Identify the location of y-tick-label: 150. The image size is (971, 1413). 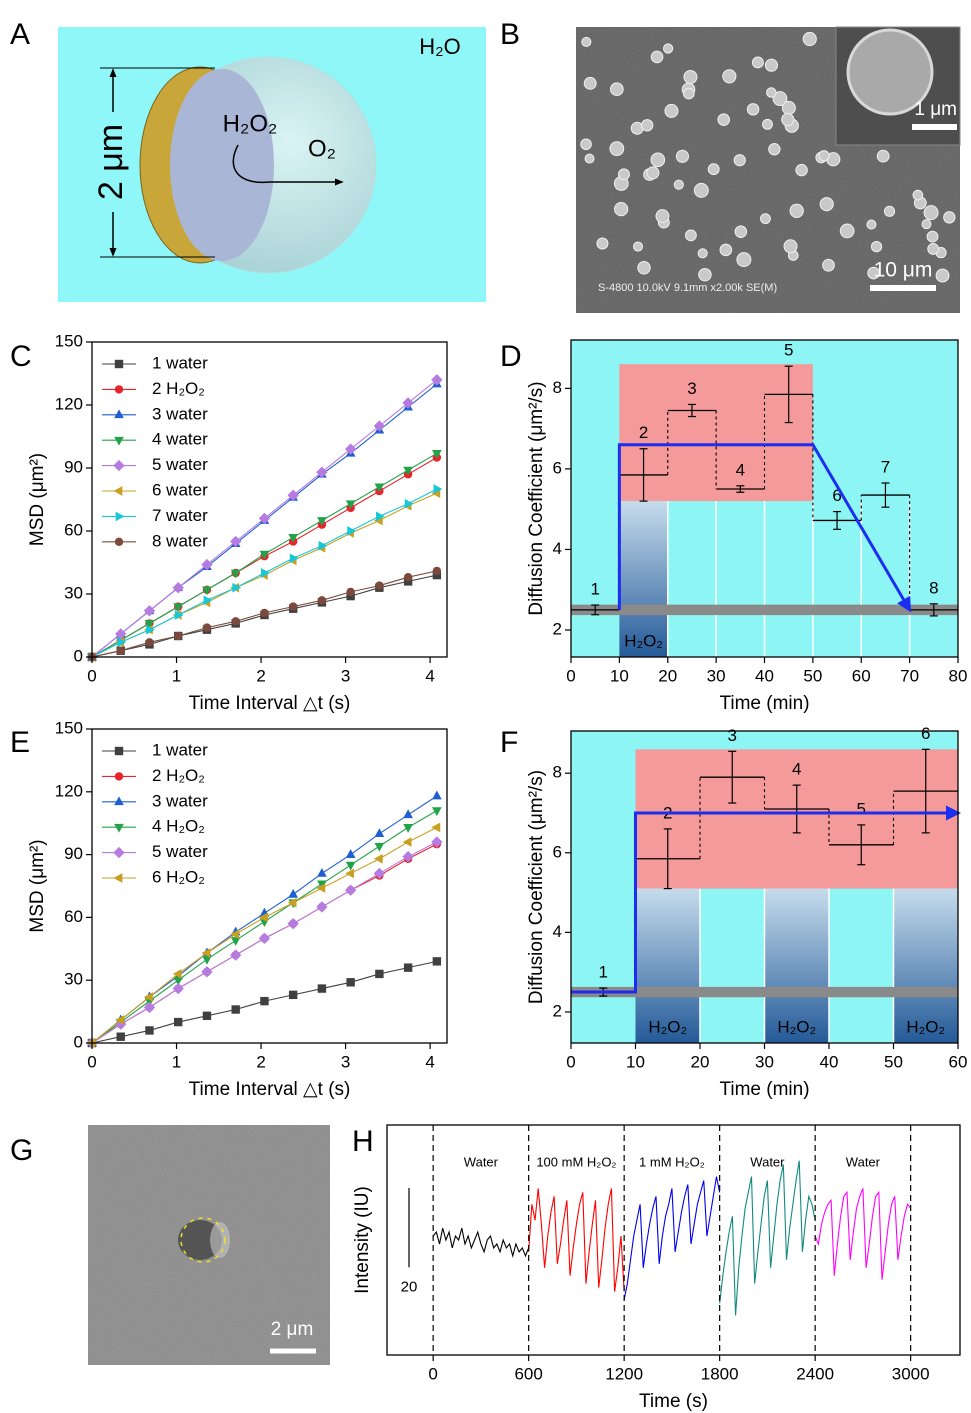
(69, 727).